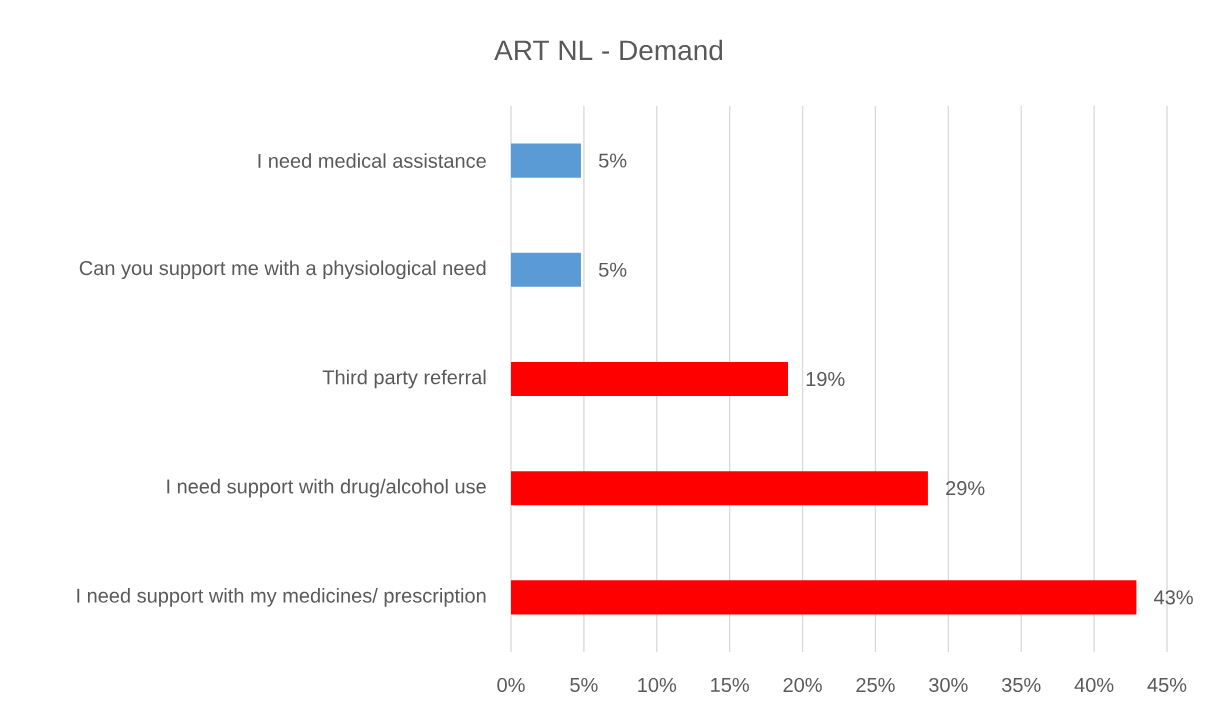  I want to click on chart-title: ART NL - Demand, so click(608, 50).